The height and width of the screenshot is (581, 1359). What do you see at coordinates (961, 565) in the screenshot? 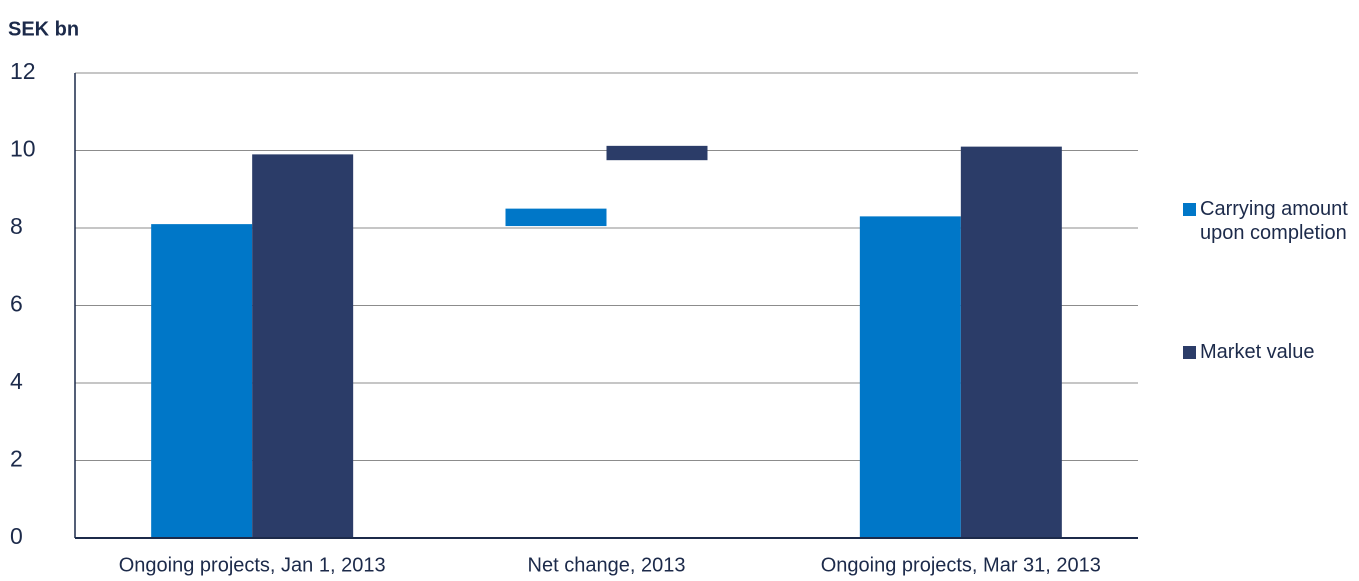
I see `x-tick-label: Ongoing projects, Mar 31, 2013` at bounding box center [961, 565].